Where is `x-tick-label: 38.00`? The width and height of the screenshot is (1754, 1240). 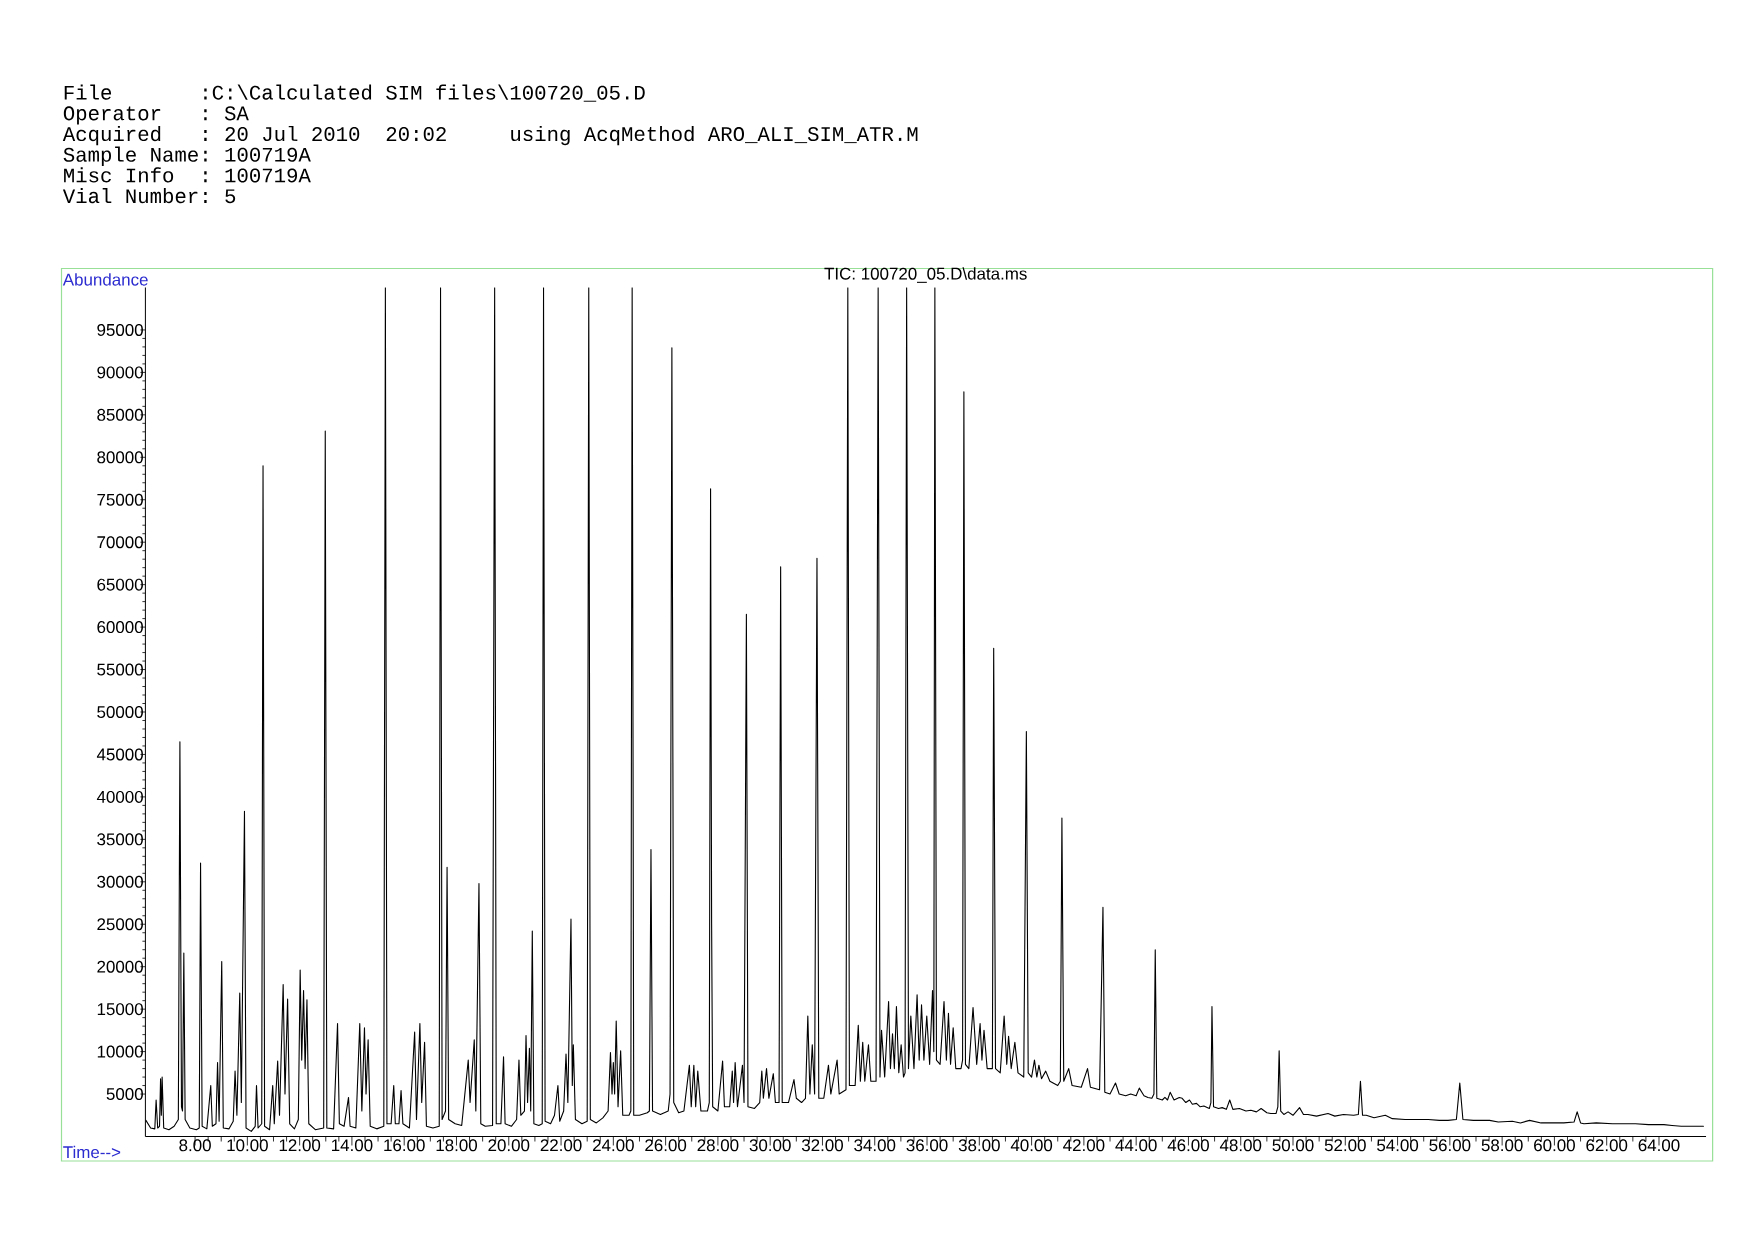 x-tick-label: 38.00 is located at coordinates (979, 1145).